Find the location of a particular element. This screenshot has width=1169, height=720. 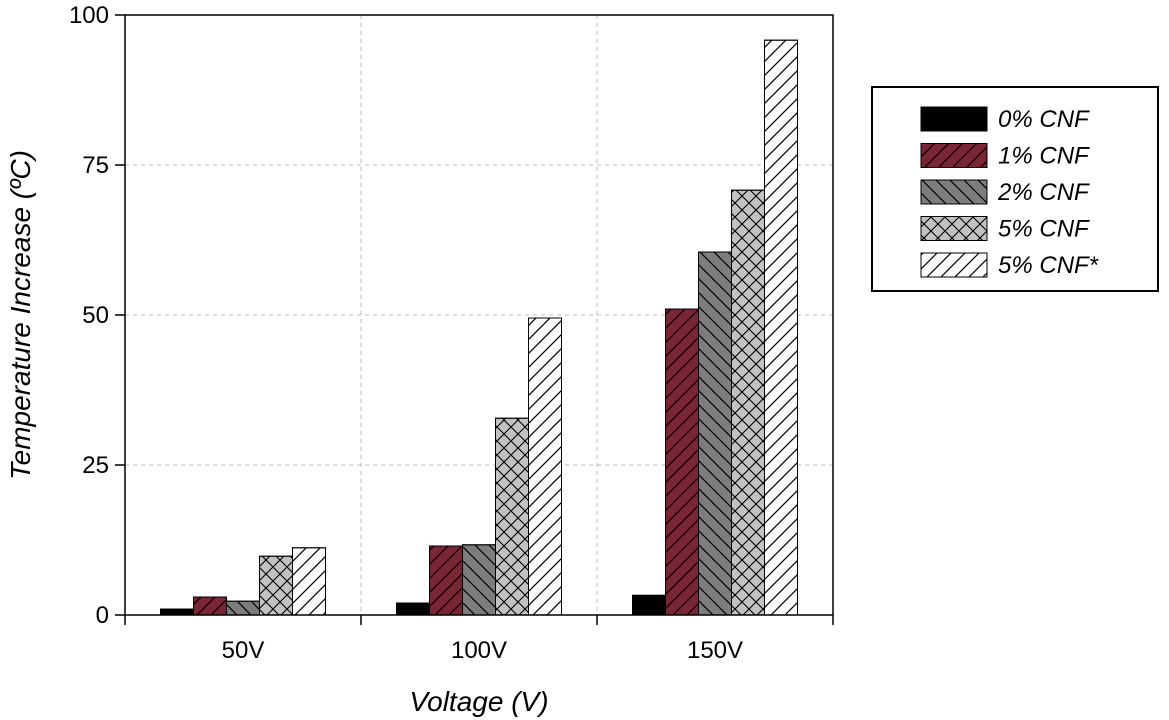

legend-label: 5% CNF* is located at coordinates (1048, 265).